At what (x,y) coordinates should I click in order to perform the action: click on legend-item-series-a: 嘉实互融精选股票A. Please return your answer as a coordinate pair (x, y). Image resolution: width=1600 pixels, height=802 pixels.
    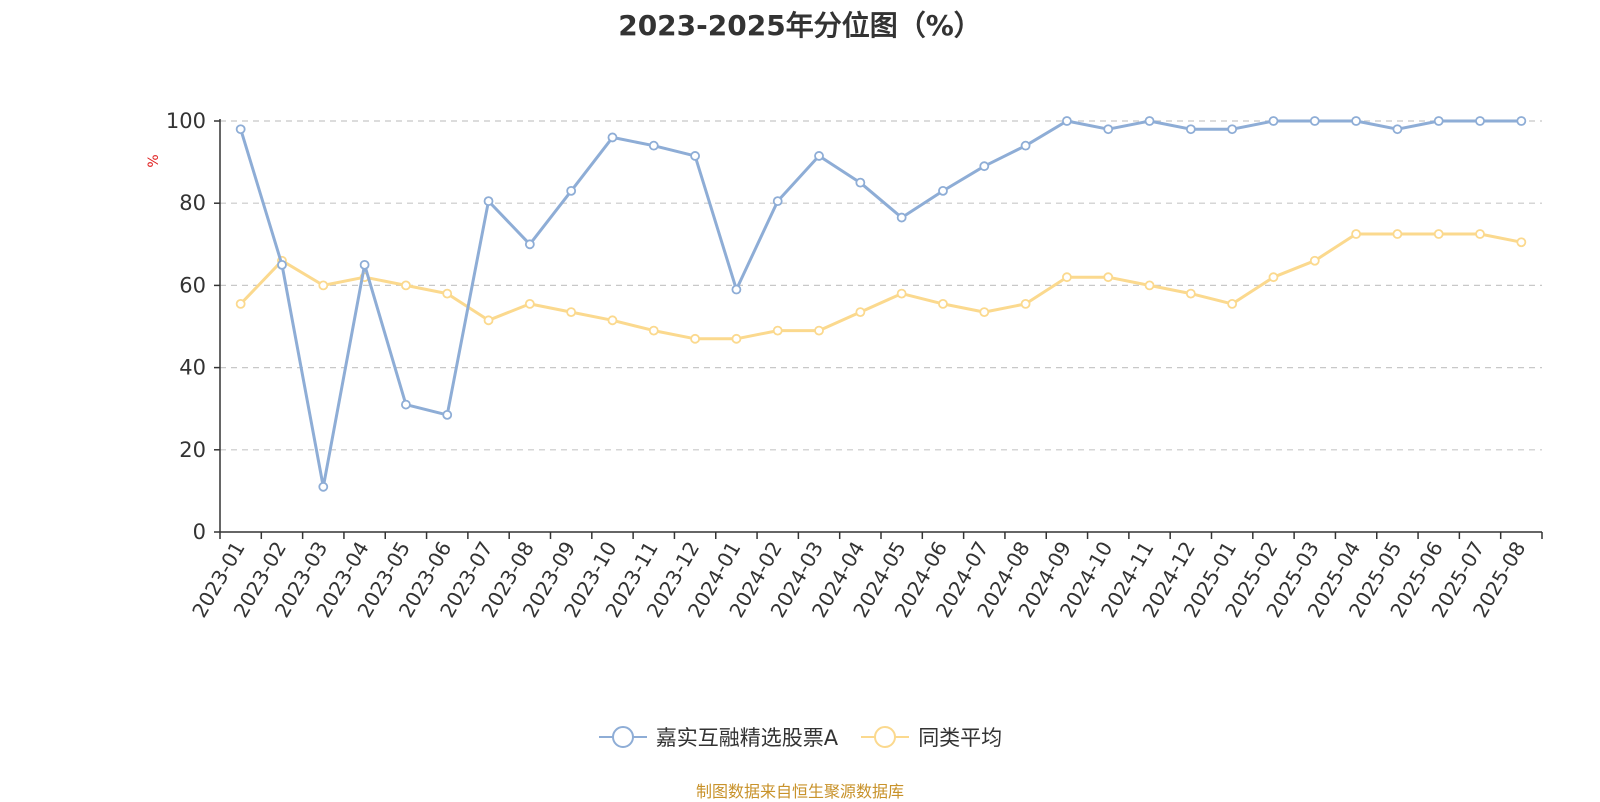
    Looking at the image, I should click on (718, 737).